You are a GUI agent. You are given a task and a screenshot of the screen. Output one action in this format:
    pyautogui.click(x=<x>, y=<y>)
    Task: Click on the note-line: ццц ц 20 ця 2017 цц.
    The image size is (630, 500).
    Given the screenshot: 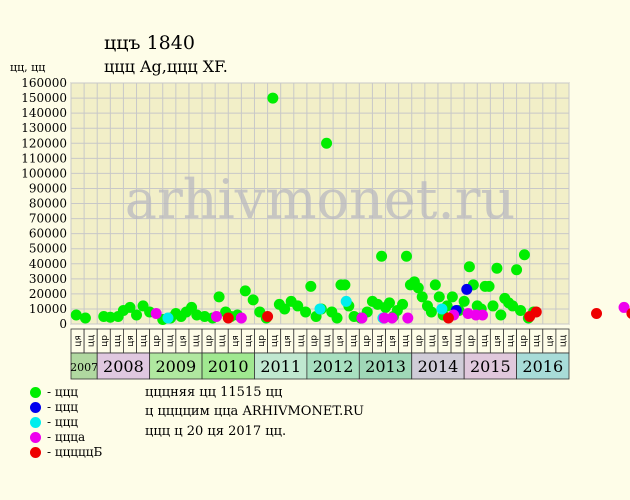 What is the action you would take?
    pyautogui.click(x=216, y=431)
    